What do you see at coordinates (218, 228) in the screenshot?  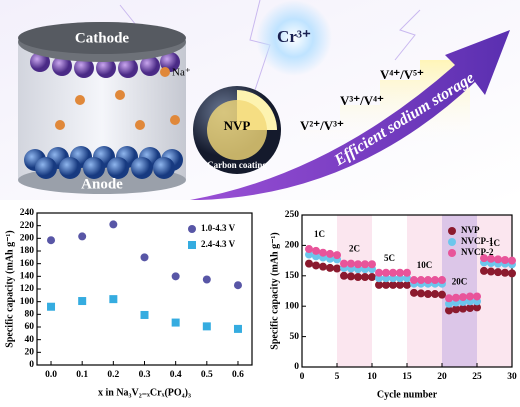 I see `legend-label: 1.0-4.3 V` at bounding box center [218, 228].